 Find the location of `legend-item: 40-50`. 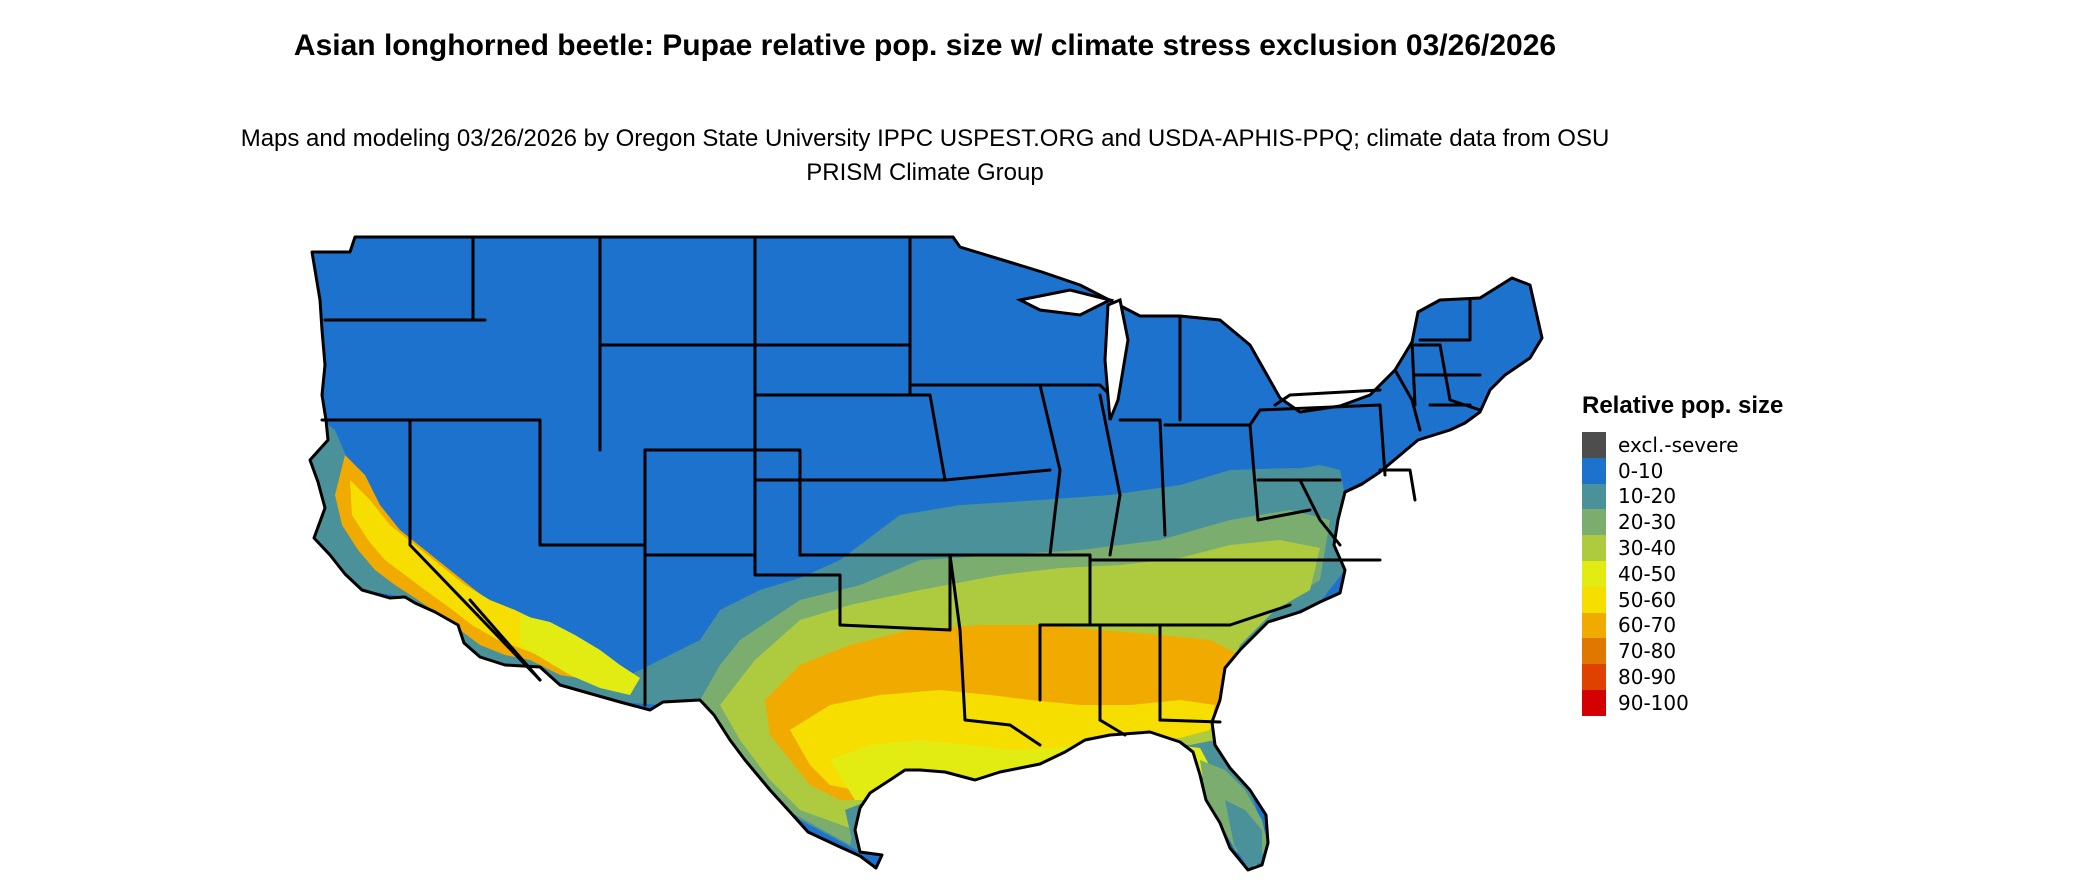

legend-item: 40-50 is located at coordinates (1682, 573).